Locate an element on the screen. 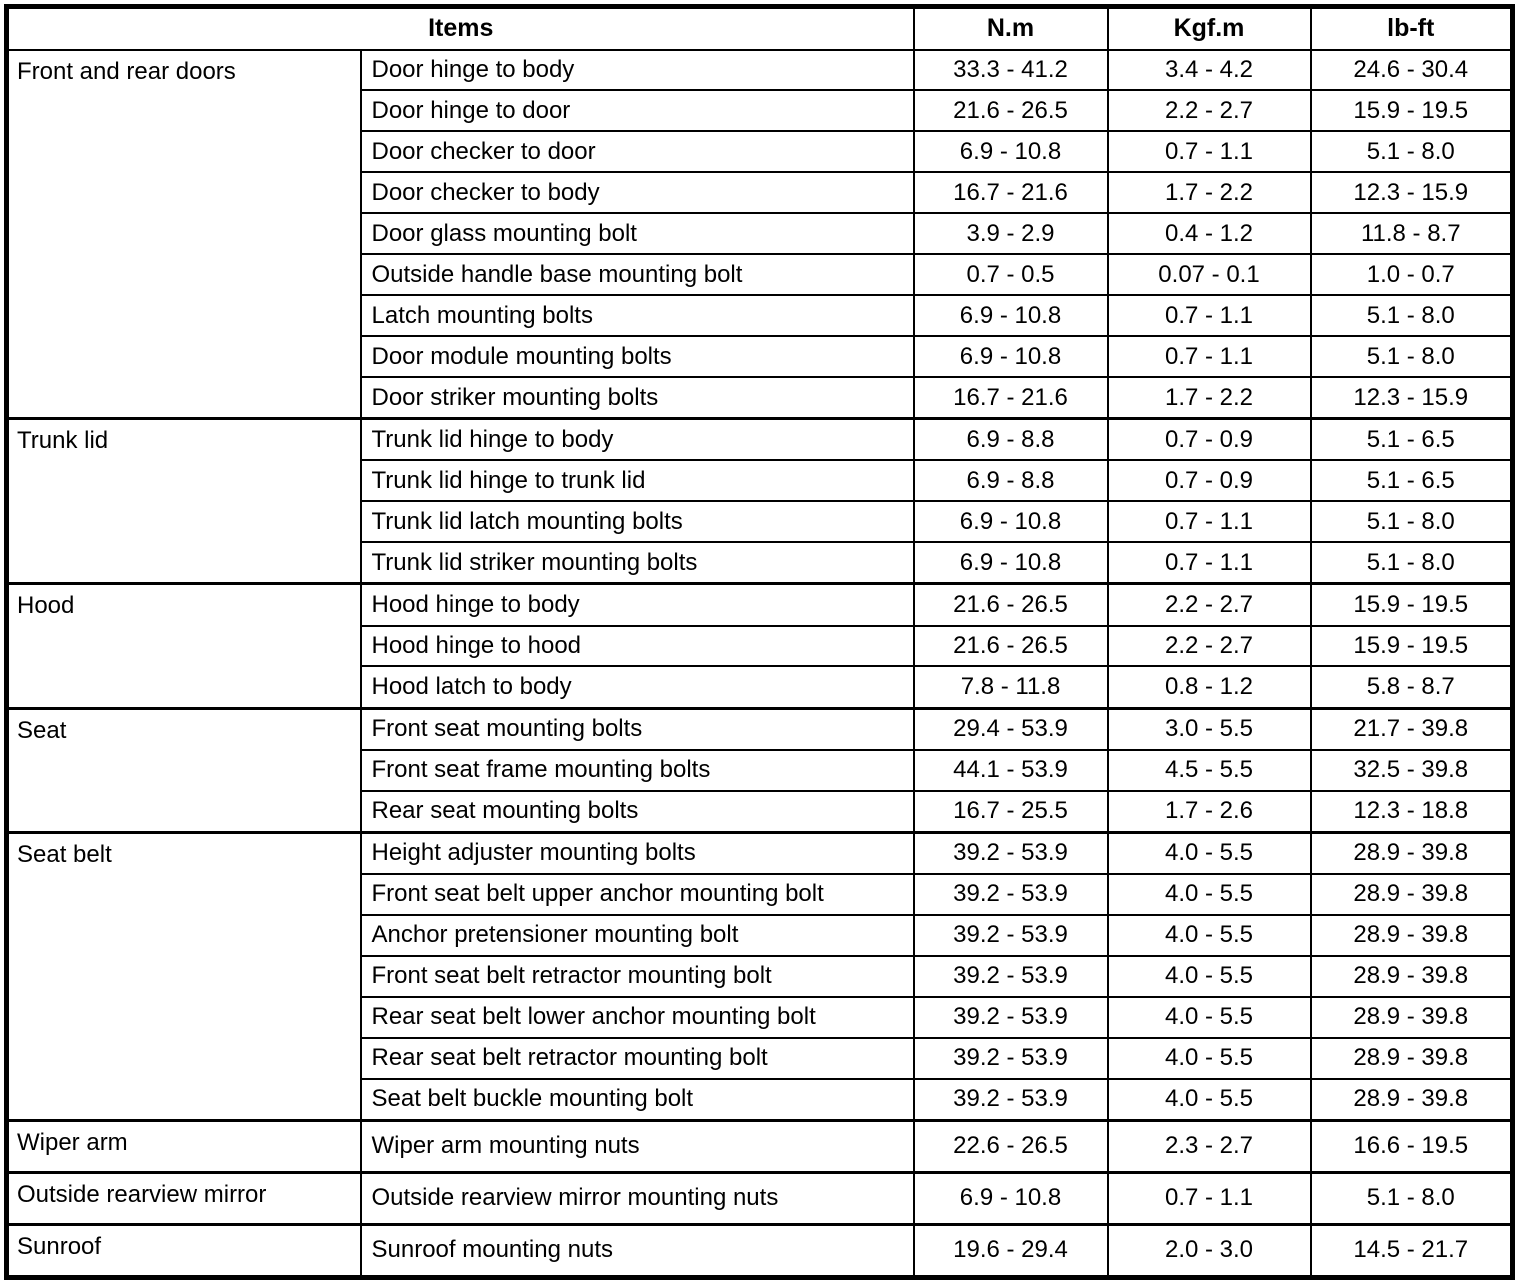 This screenshot has width=1520, height=1284. kgfm-value: 1.7 - 2.2 is located at coordinates (1209, 193).